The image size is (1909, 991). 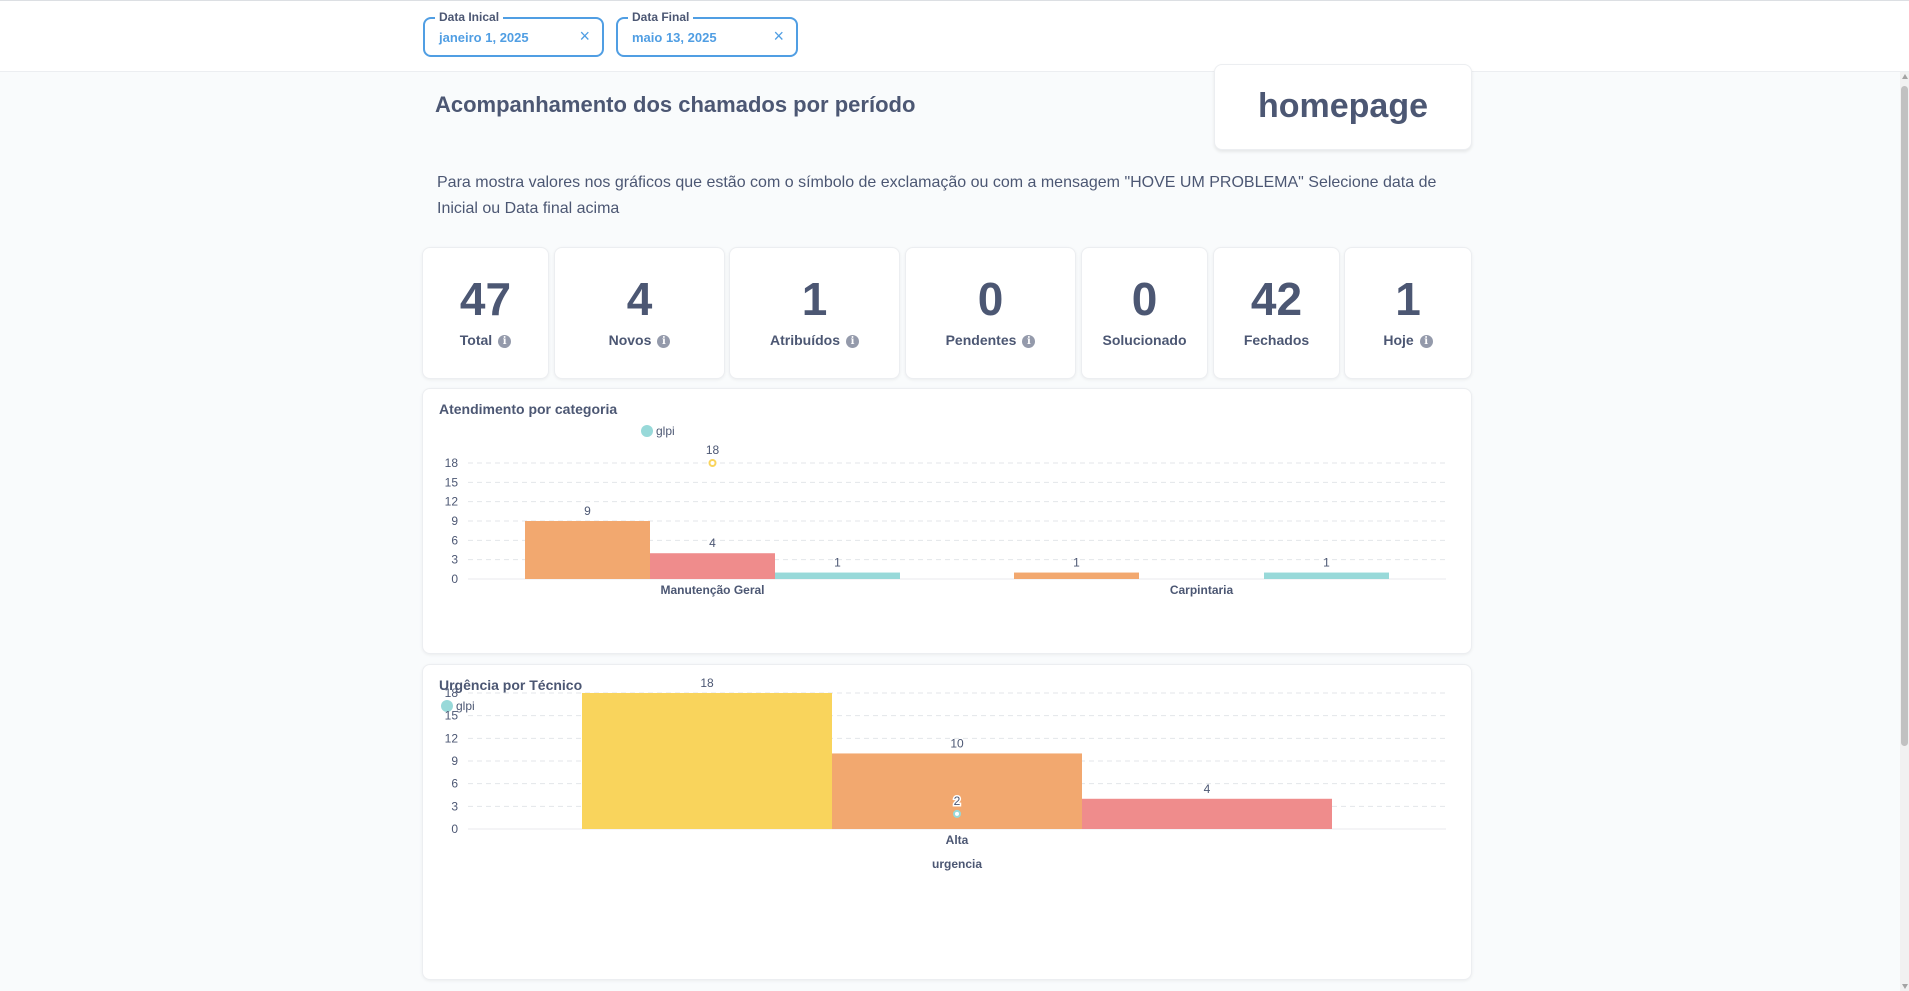 What do you see at coordinates (476, 340) in the screenshot?
I see `stat-label-text: Total` at bounding box center [476, 340].